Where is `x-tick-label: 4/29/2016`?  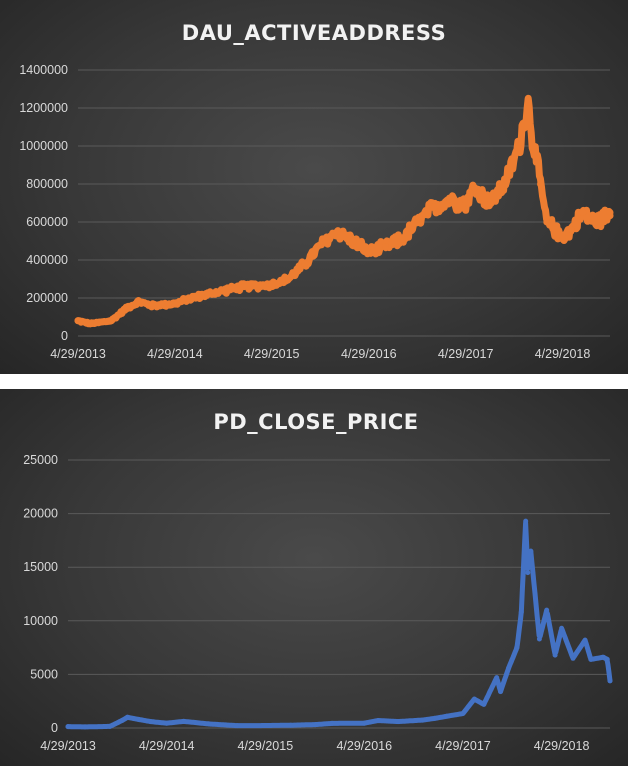 x-tick-label: 4/29/2016 is located at coordinates (364, 746).